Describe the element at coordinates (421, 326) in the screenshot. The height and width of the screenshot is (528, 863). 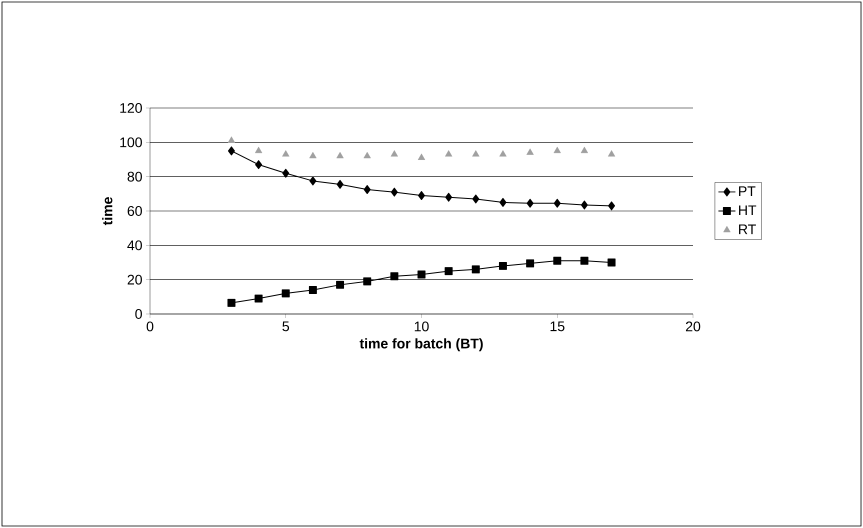
I see `x-tick-label: 10` at that location.